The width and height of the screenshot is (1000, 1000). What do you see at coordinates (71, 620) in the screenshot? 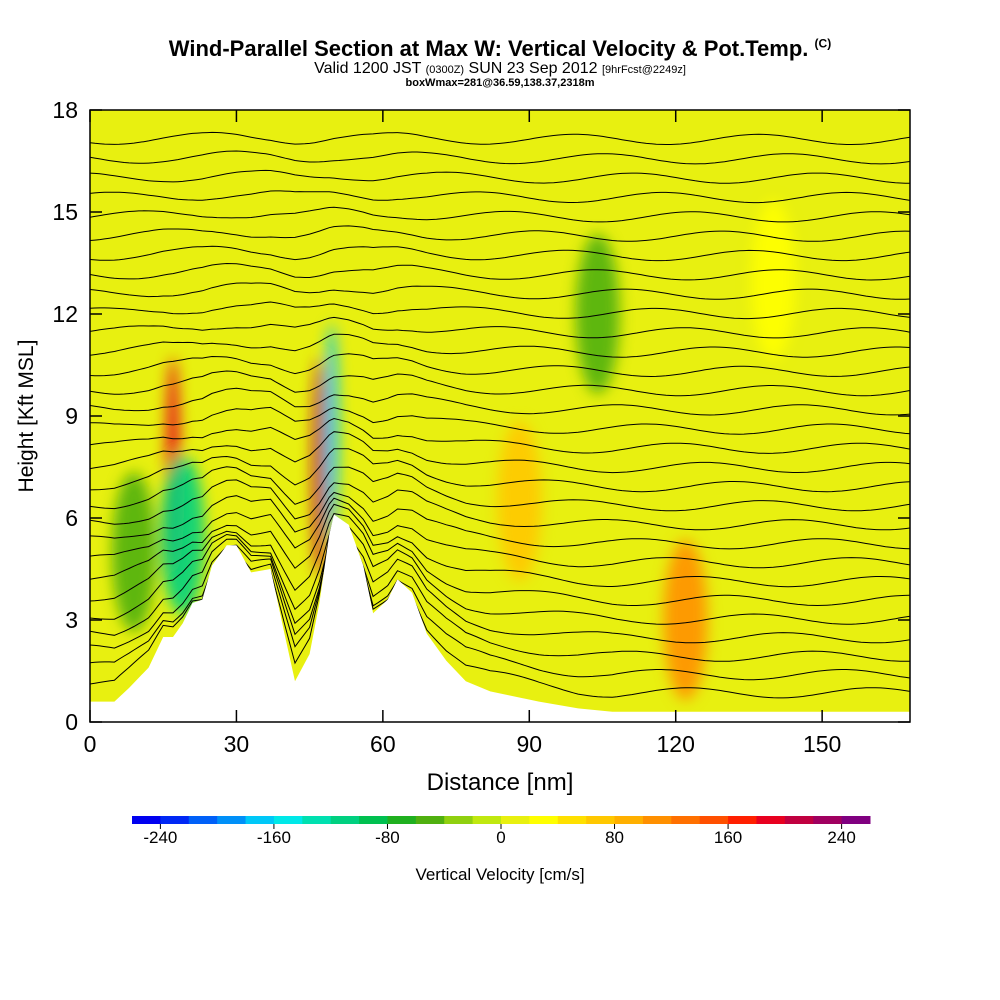
I see `y-tick-label: 3` at bounding box center [71, 620].